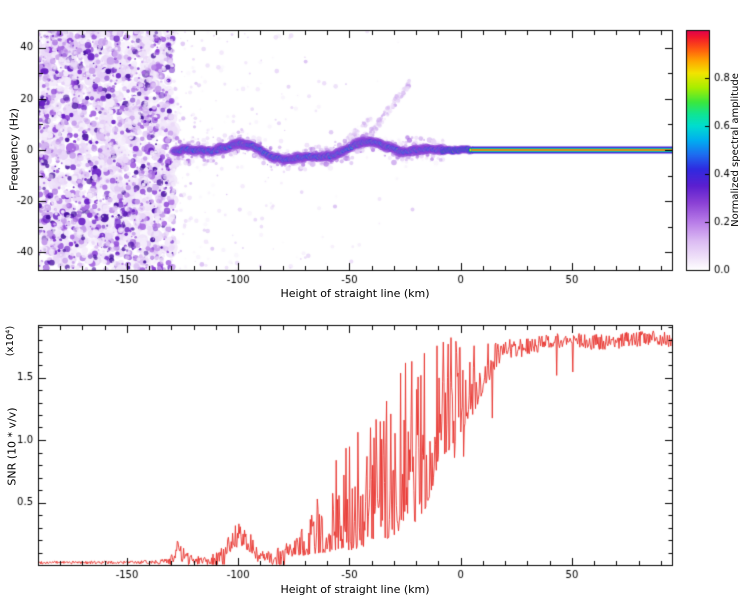 The width and height of the screenshot is (750, 600). Describe the element at coordinates (355, 589) in the screenshot. I see `bottom-xaxis-label: Height of straight line (km)` at that location.